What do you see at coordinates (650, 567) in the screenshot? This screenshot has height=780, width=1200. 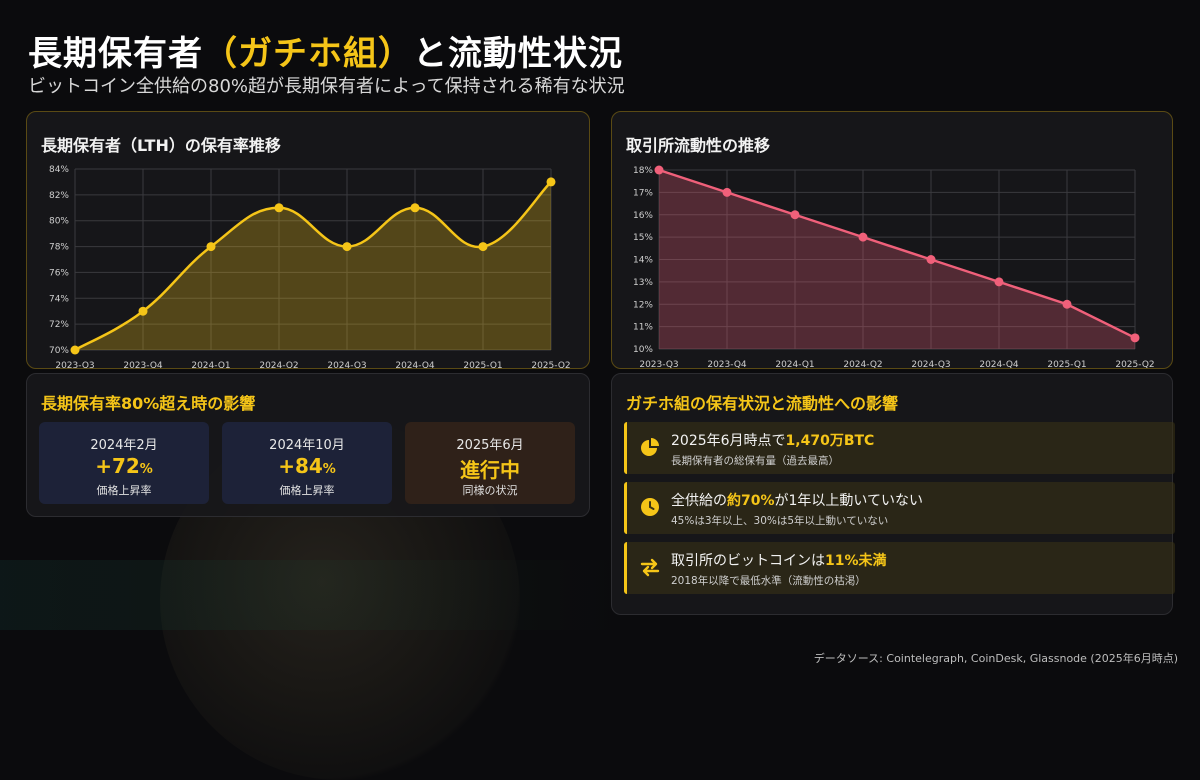 I see `exchange-arrows-icon` at bounding box center [650, 567].